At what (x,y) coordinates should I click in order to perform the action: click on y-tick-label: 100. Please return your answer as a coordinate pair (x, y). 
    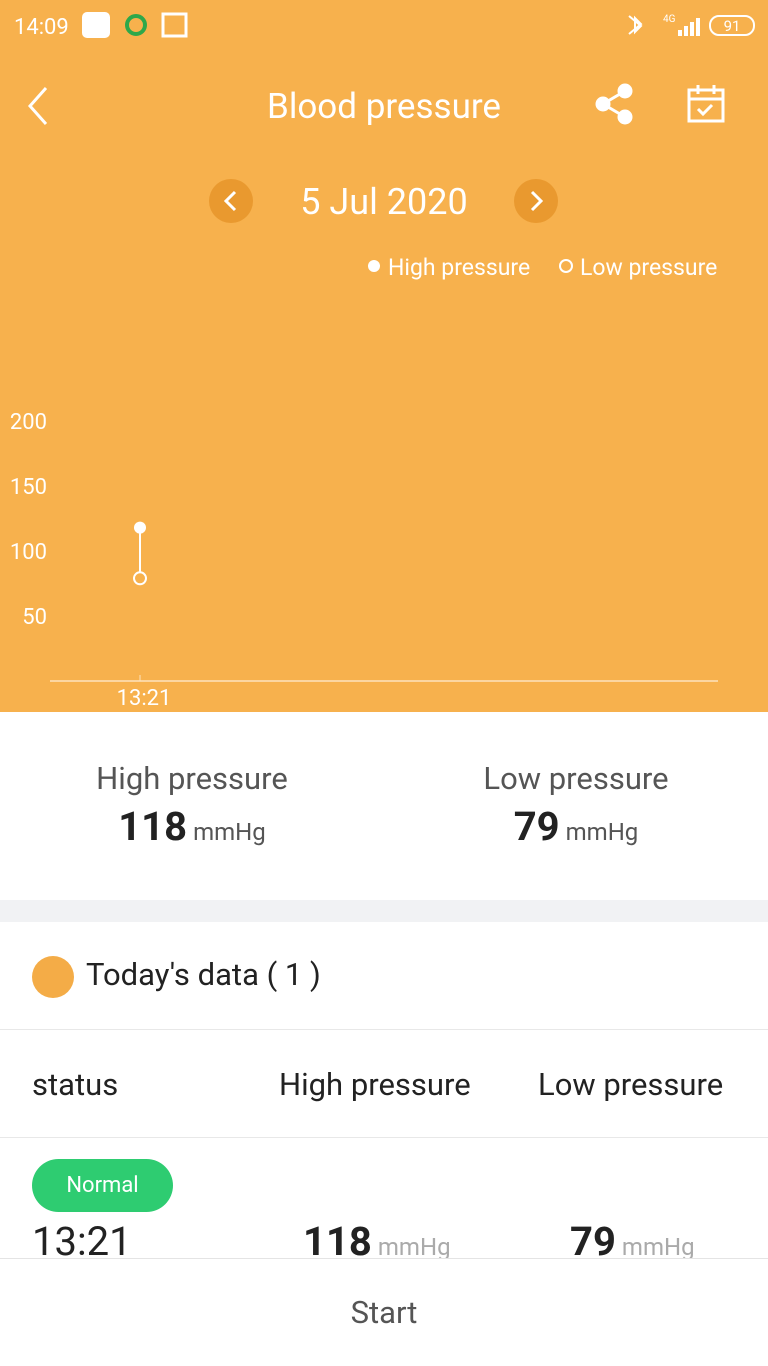
    Looking at the image, I should click on (28, 552).